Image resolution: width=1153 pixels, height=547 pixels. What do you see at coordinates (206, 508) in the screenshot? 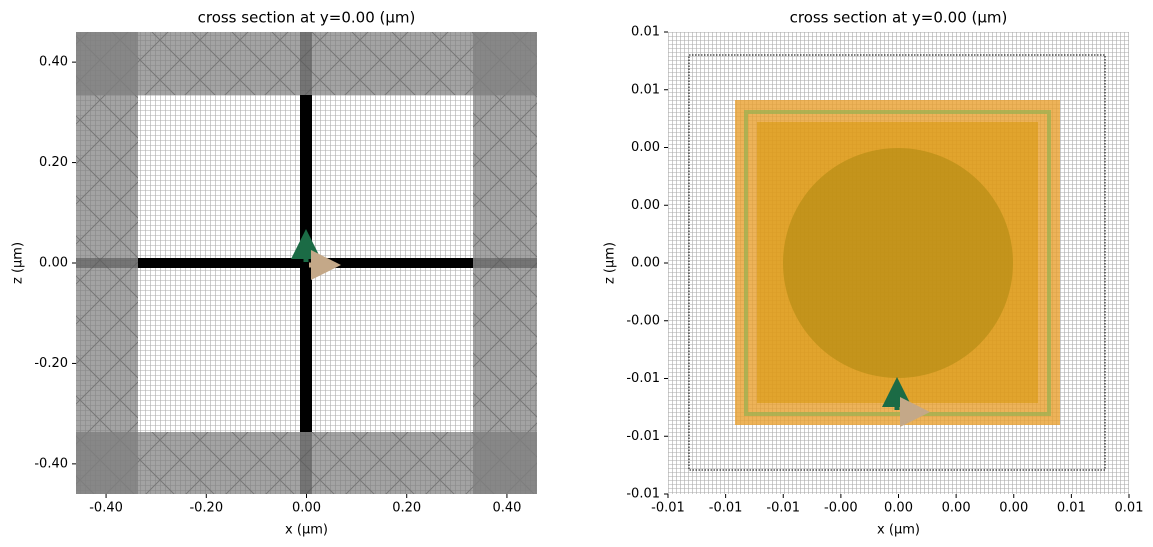
I see `x-tick-label: -0.20` at bounding box center [206, 508].